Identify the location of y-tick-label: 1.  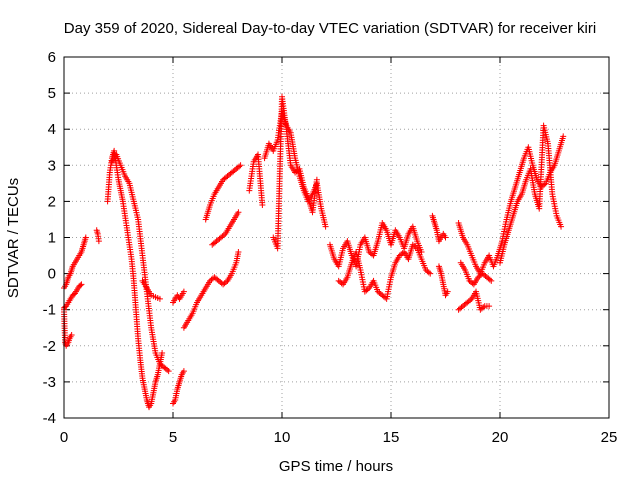
(52, 238).